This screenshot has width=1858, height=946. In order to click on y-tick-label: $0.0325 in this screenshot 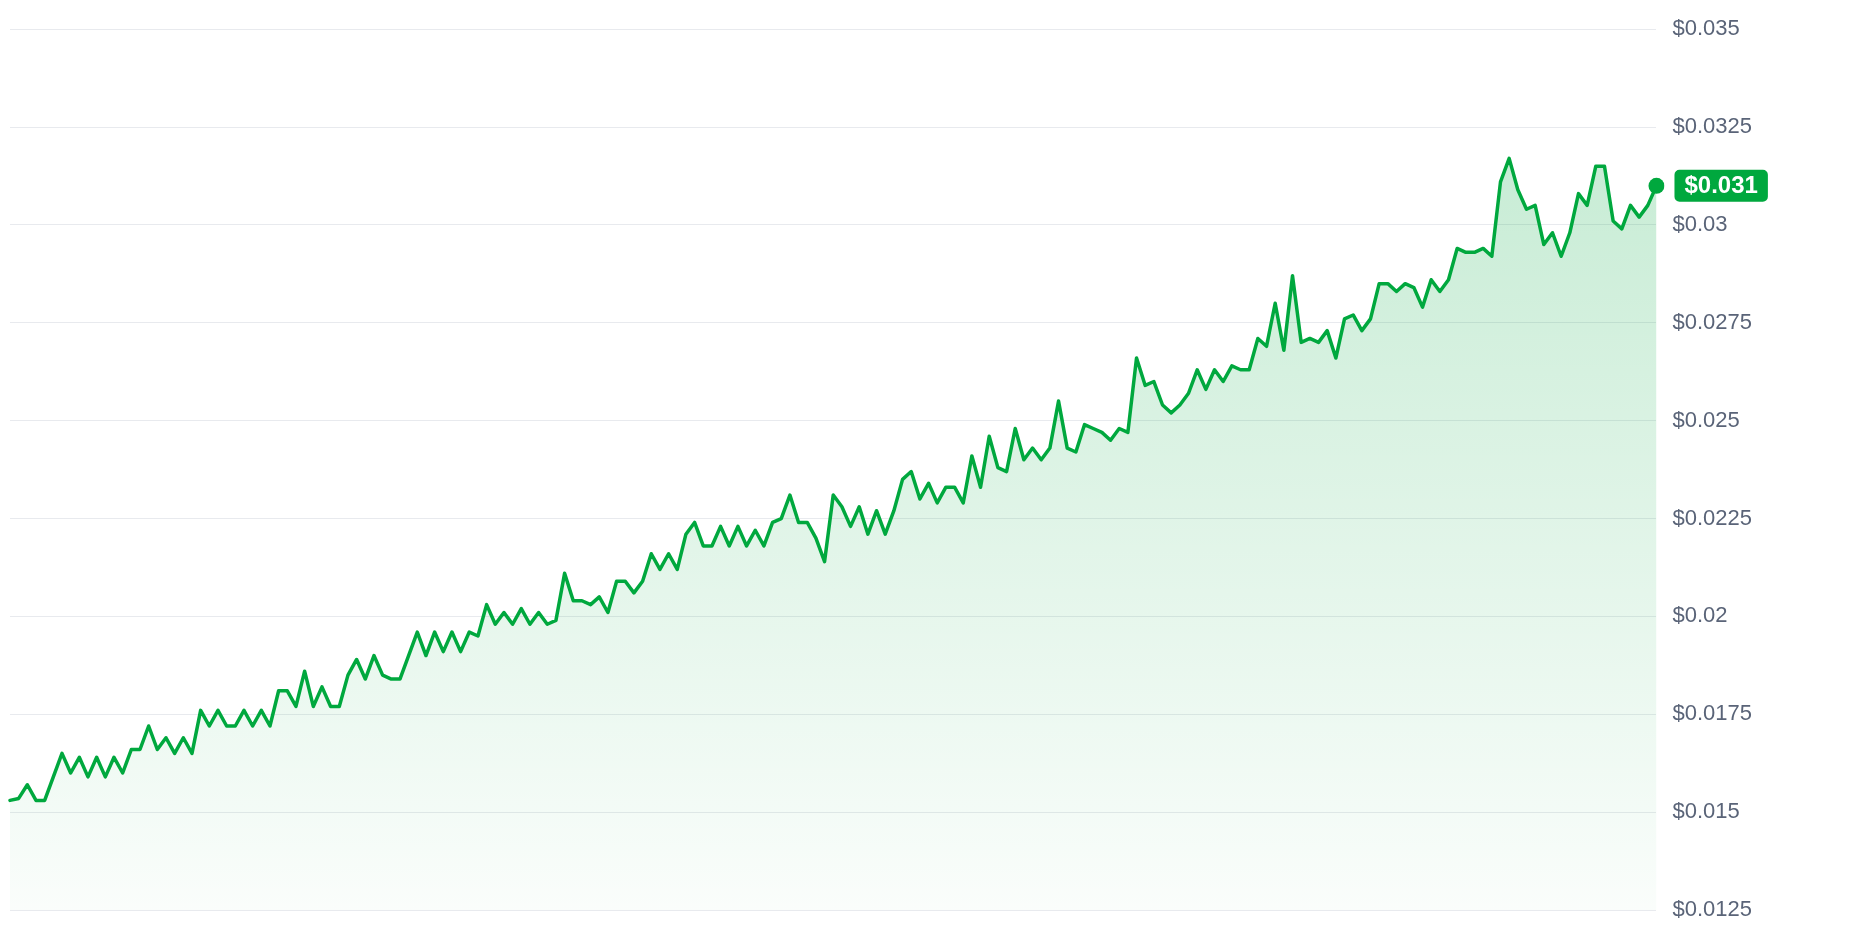, I will do `click(1712, 126)`.